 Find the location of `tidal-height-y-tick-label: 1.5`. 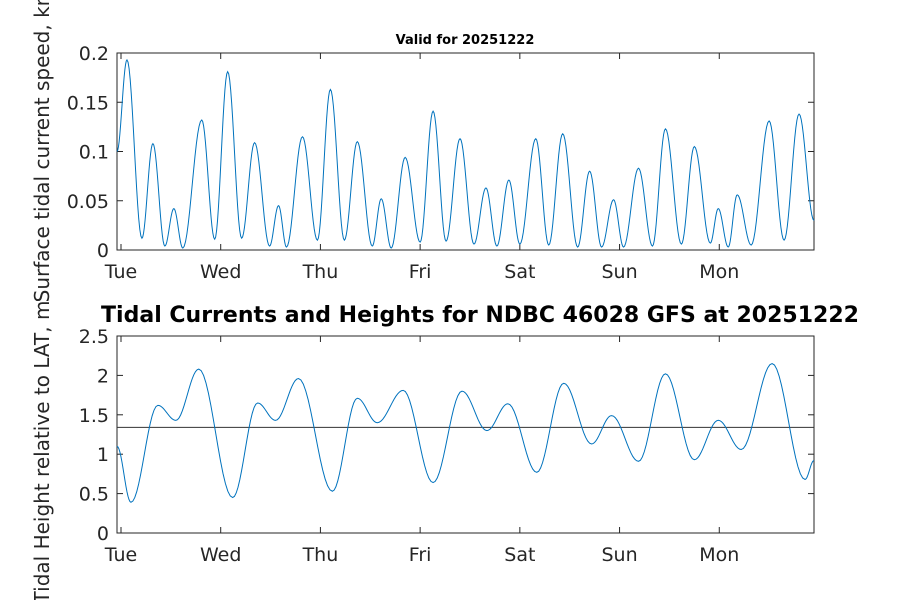

tidal-height-y-tick-label: 1.5 is located at coordinates (94, 416).